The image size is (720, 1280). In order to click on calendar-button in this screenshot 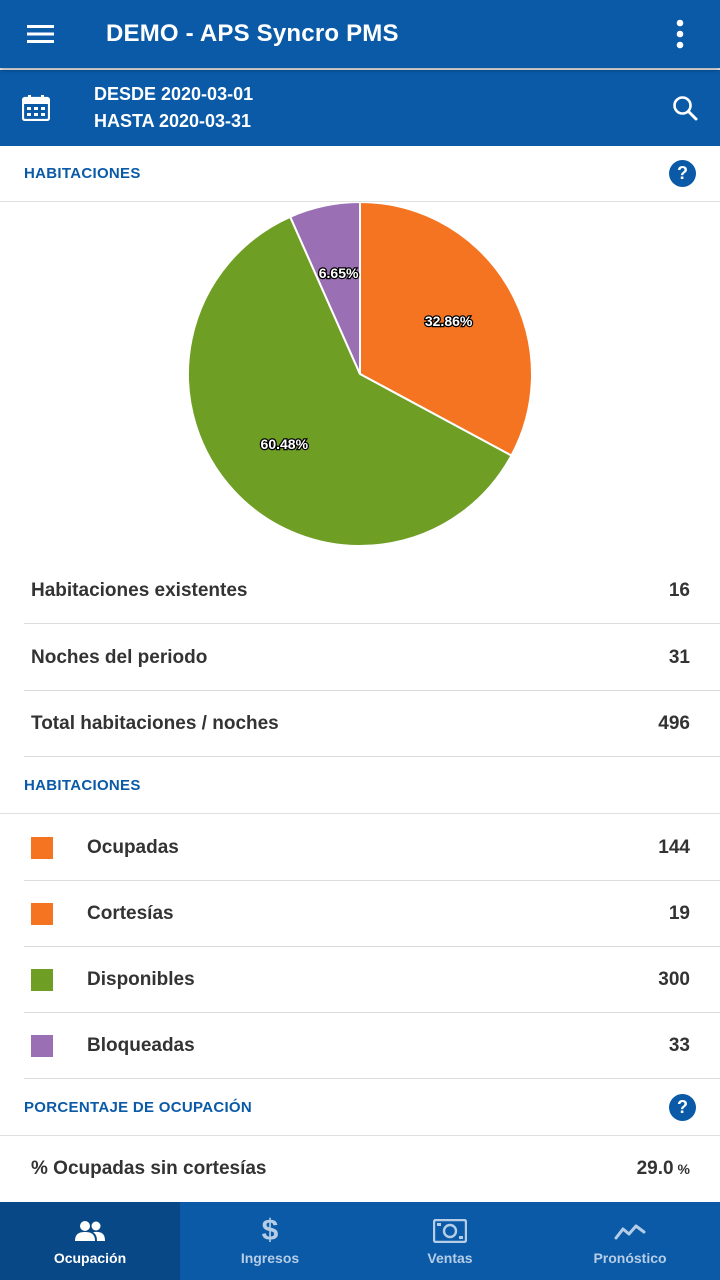, I will do `click(47, 108)`.